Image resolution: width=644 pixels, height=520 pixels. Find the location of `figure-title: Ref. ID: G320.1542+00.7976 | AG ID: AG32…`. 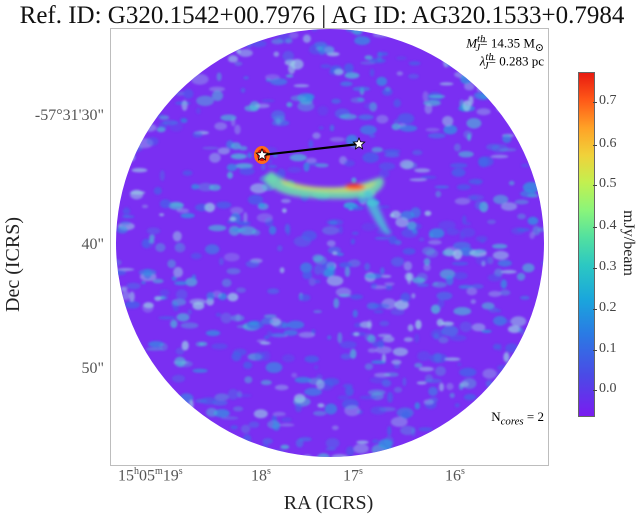

figure-title: Ref. ID: G320.1542+00.7976 | AG ID: AG32… is located at coordinates (322, 15).